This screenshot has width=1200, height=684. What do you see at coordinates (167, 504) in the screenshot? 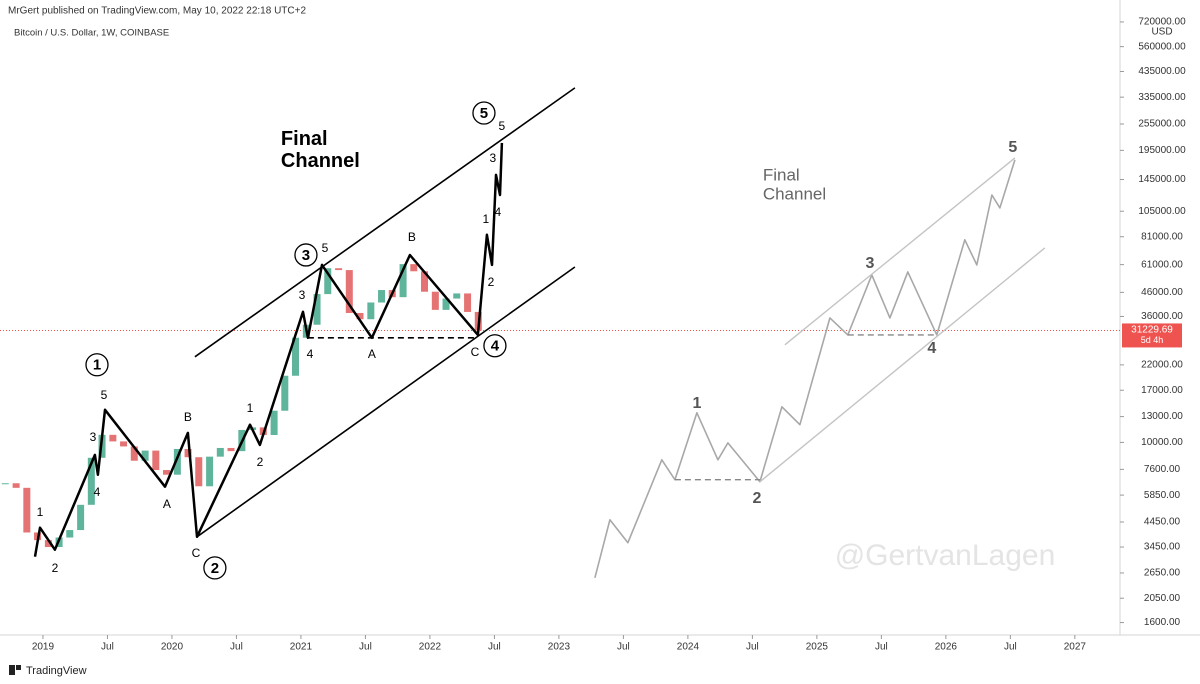
I see `wave-label: A` at bounding box center [167, 504].